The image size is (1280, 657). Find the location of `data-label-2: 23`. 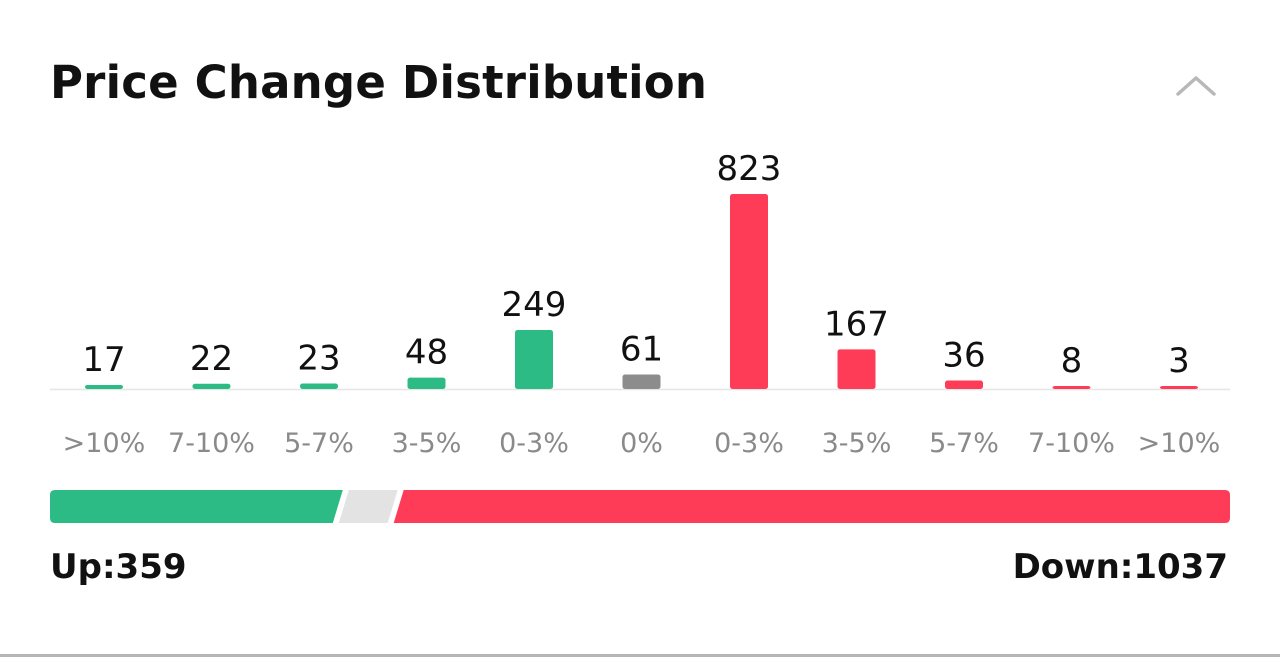

data-label-2: 23 is located at coordinates (318, 359).